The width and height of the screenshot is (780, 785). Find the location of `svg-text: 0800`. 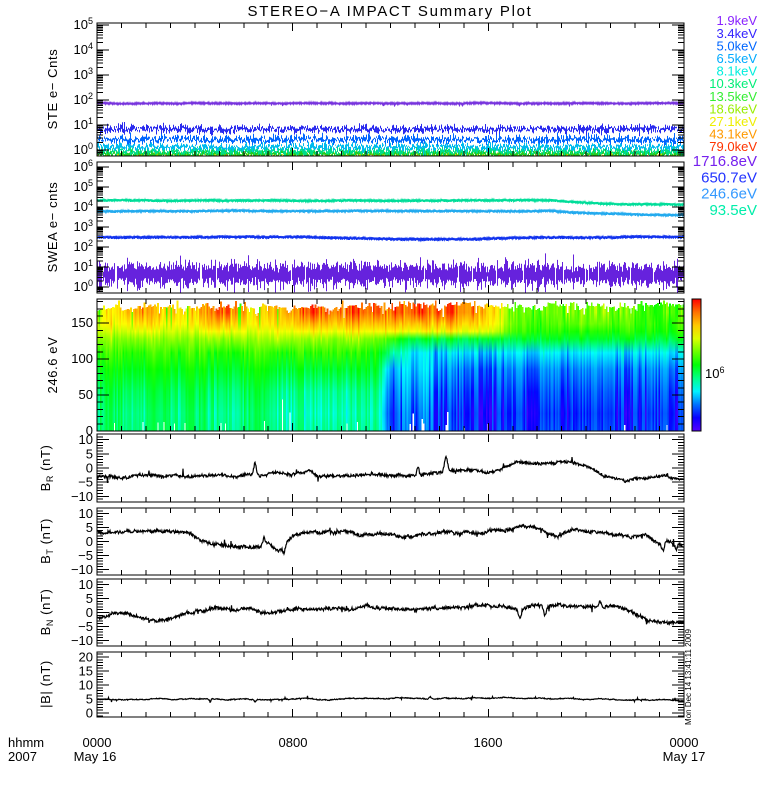

svg-text: 0800 is located at coordinates (293, 742).